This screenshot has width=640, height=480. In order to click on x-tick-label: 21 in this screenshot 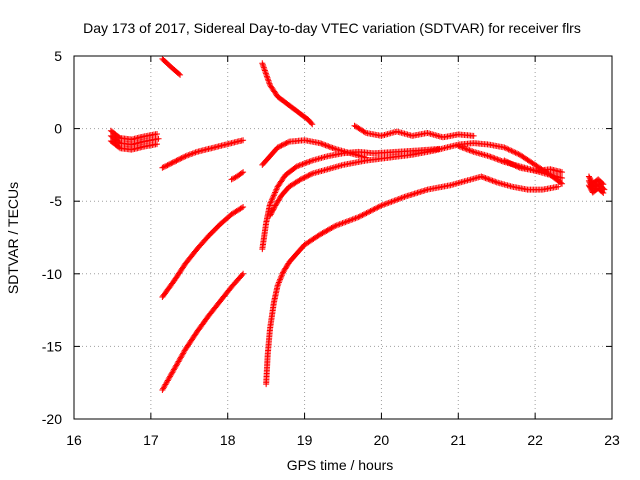, I will do `click(458, 440)`.